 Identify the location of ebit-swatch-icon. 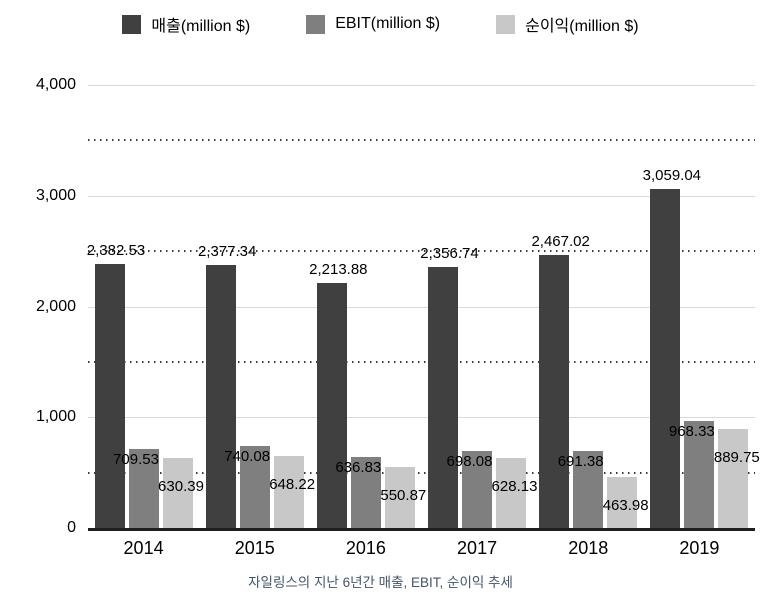
(316, 24).